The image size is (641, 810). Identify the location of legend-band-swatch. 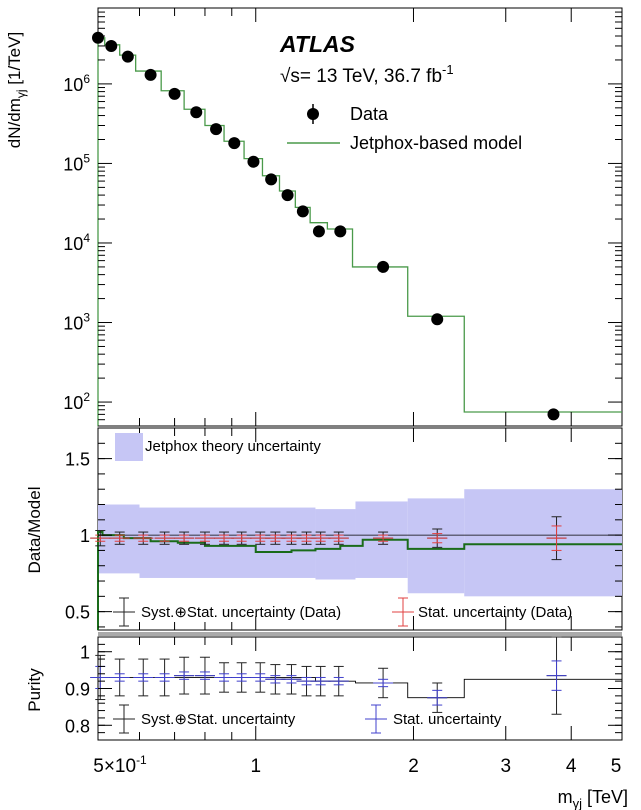
(129, 447).